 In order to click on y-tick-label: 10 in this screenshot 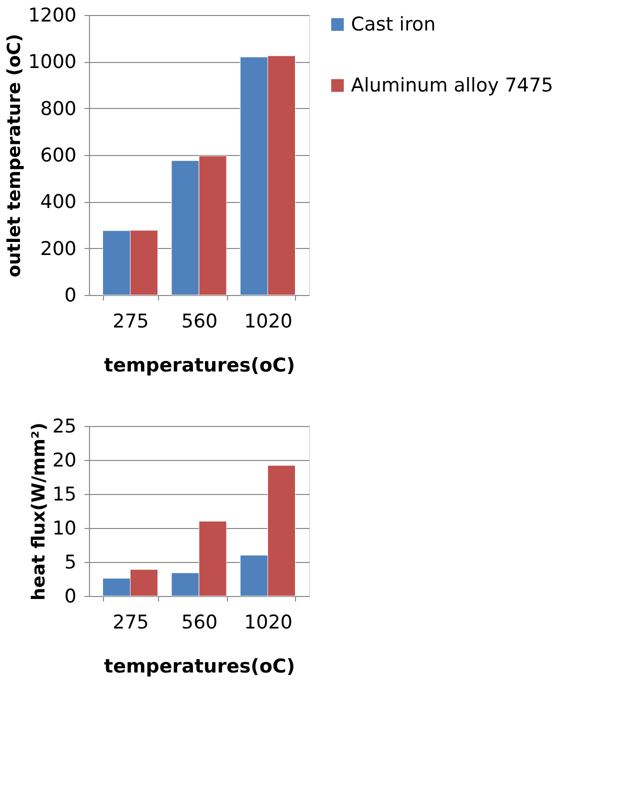, I will do `click(64, 529)`.